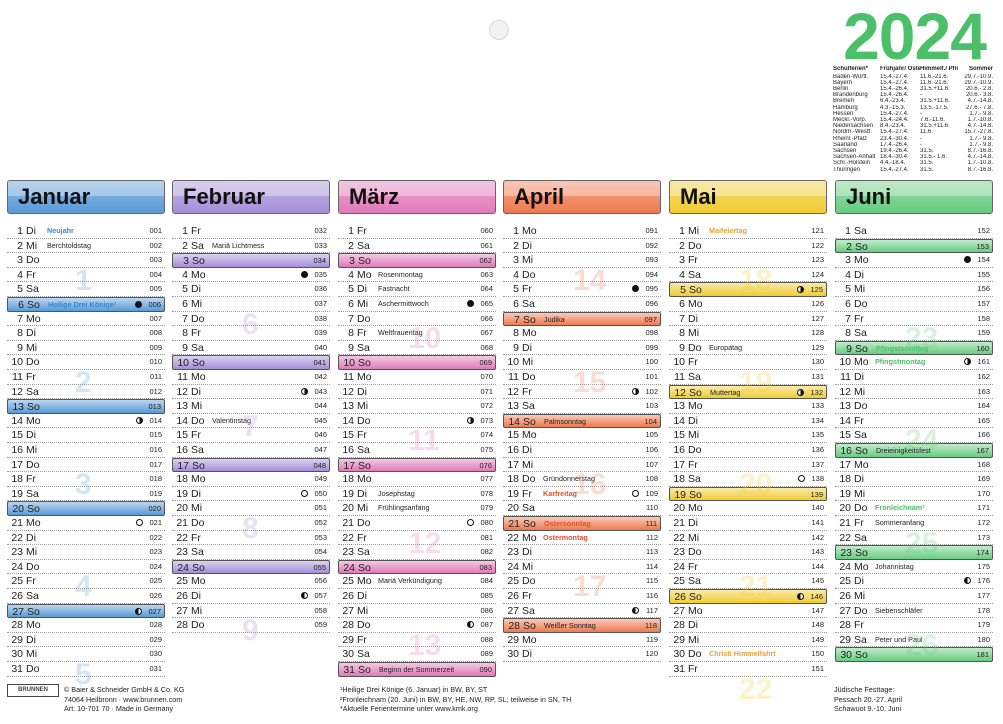 The image size is (1003, 724). Describe the element at coordinates (320, 391) in the screenshot. I see `day-of-year: 043` at that location.